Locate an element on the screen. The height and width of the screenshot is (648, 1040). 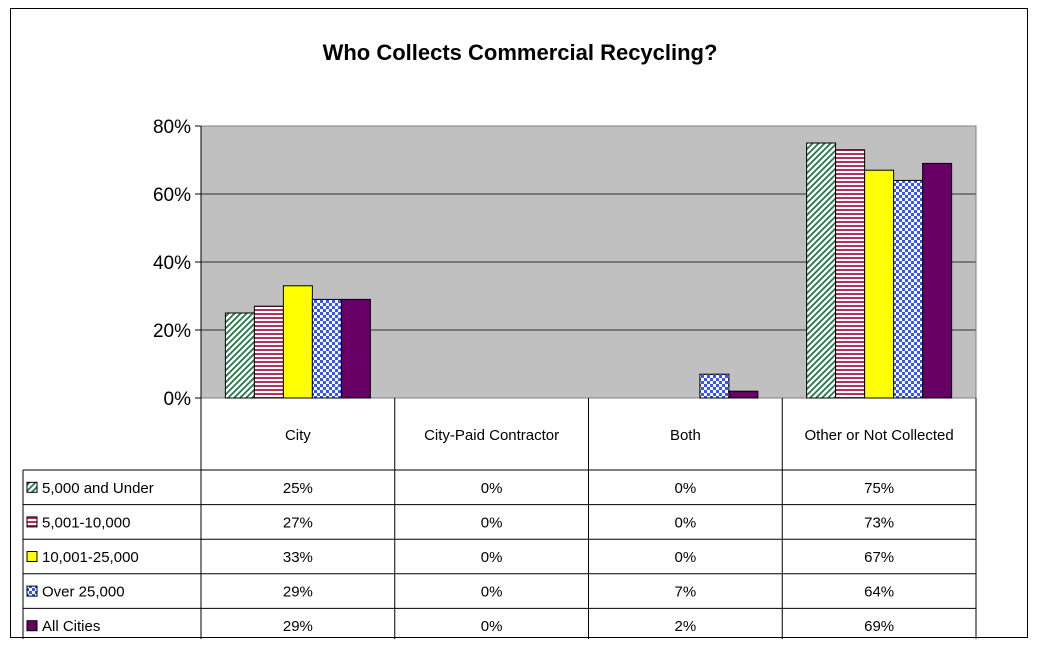
y-tick-label: 80% is located at coordinates (172, 127).